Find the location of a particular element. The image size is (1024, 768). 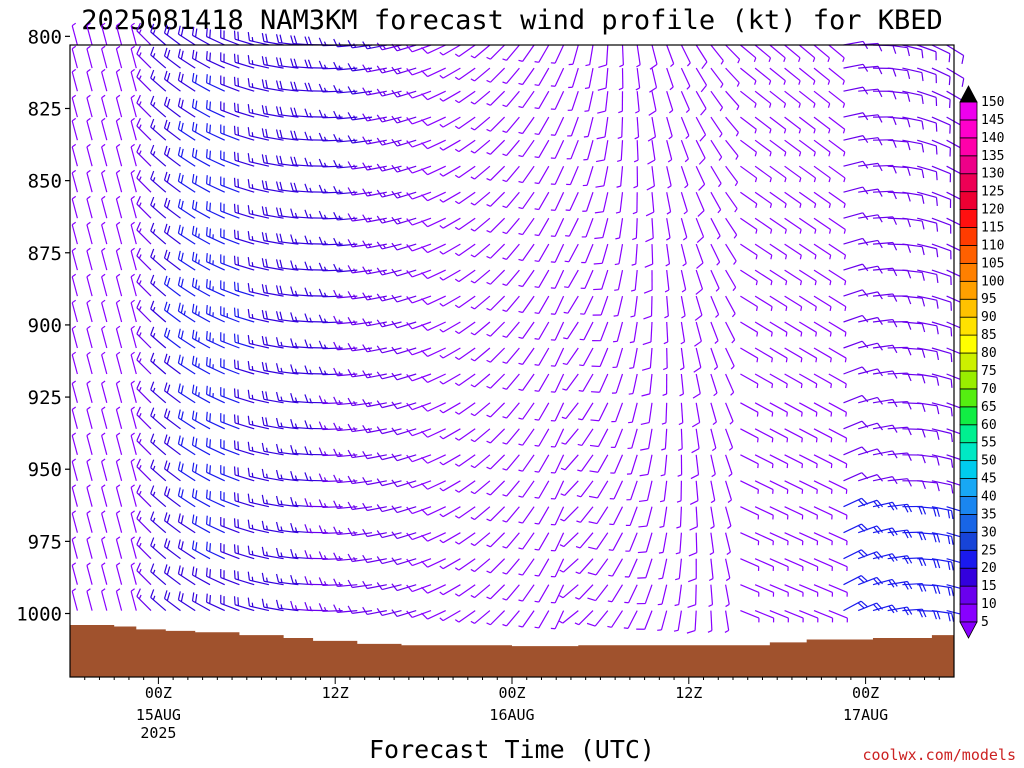

colorbar-label: 60 is located at coordinates (989, 425).